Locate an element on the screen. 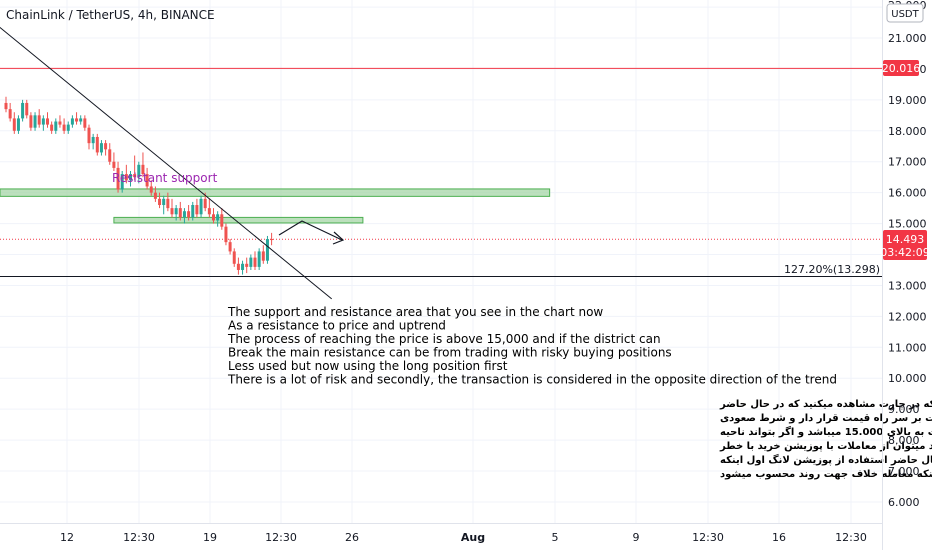 Image resolution: width=932 pixels, height=550 pixels. x-tick-label: 12:30 is located at coordinates (281, 537).